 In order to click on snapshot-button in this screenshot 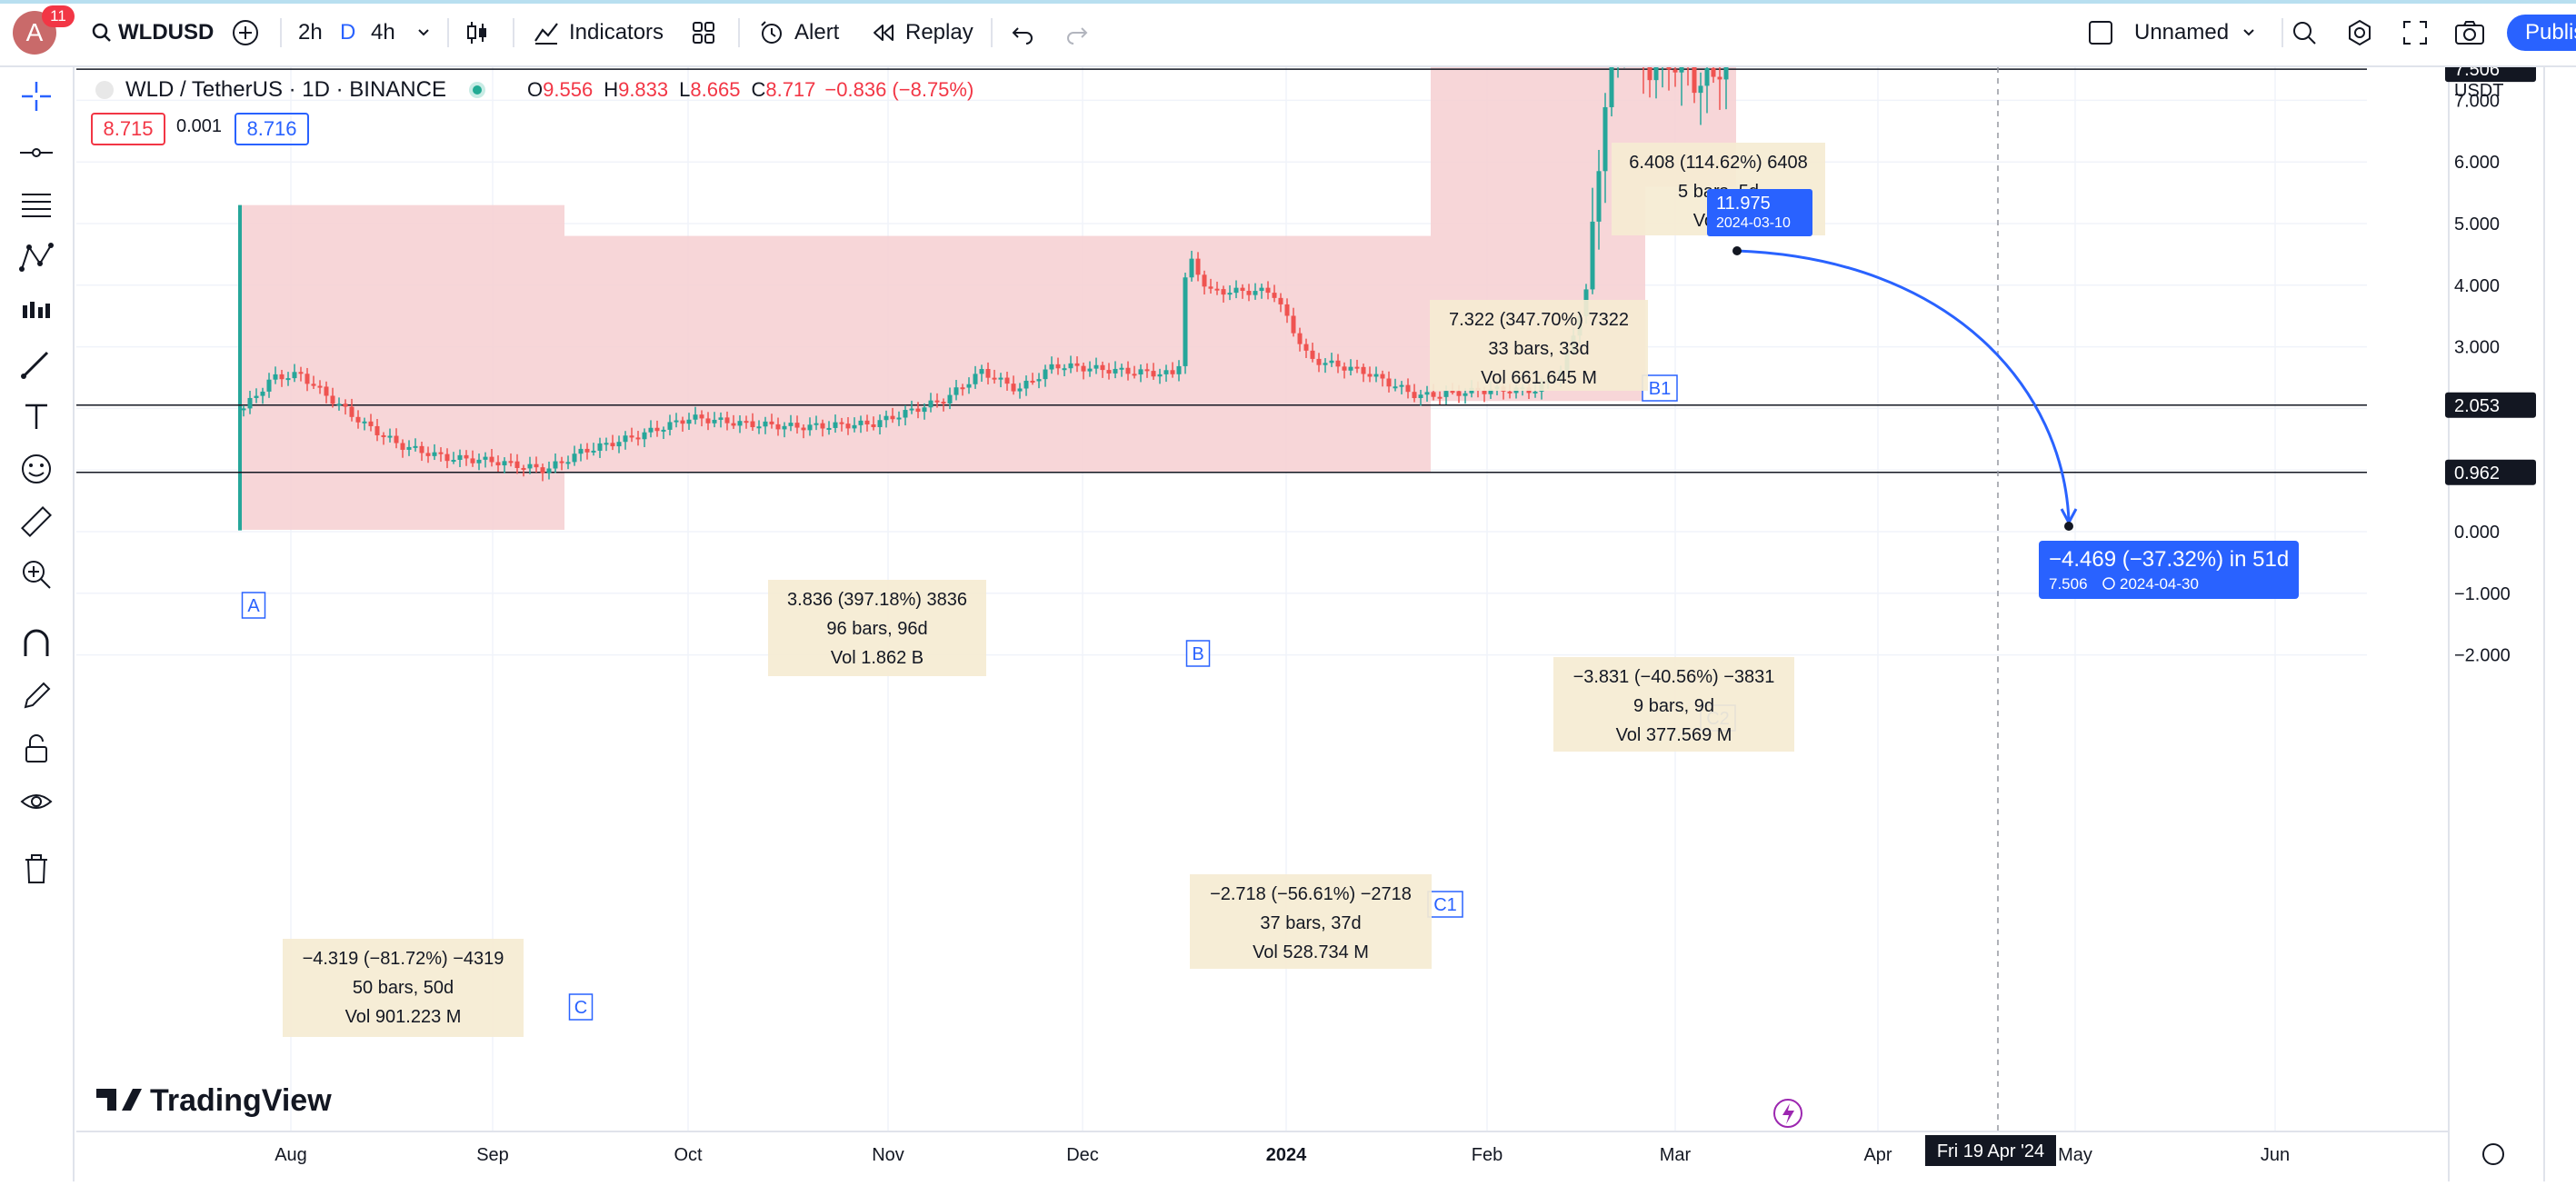, I will do `click(2469, 32)`.